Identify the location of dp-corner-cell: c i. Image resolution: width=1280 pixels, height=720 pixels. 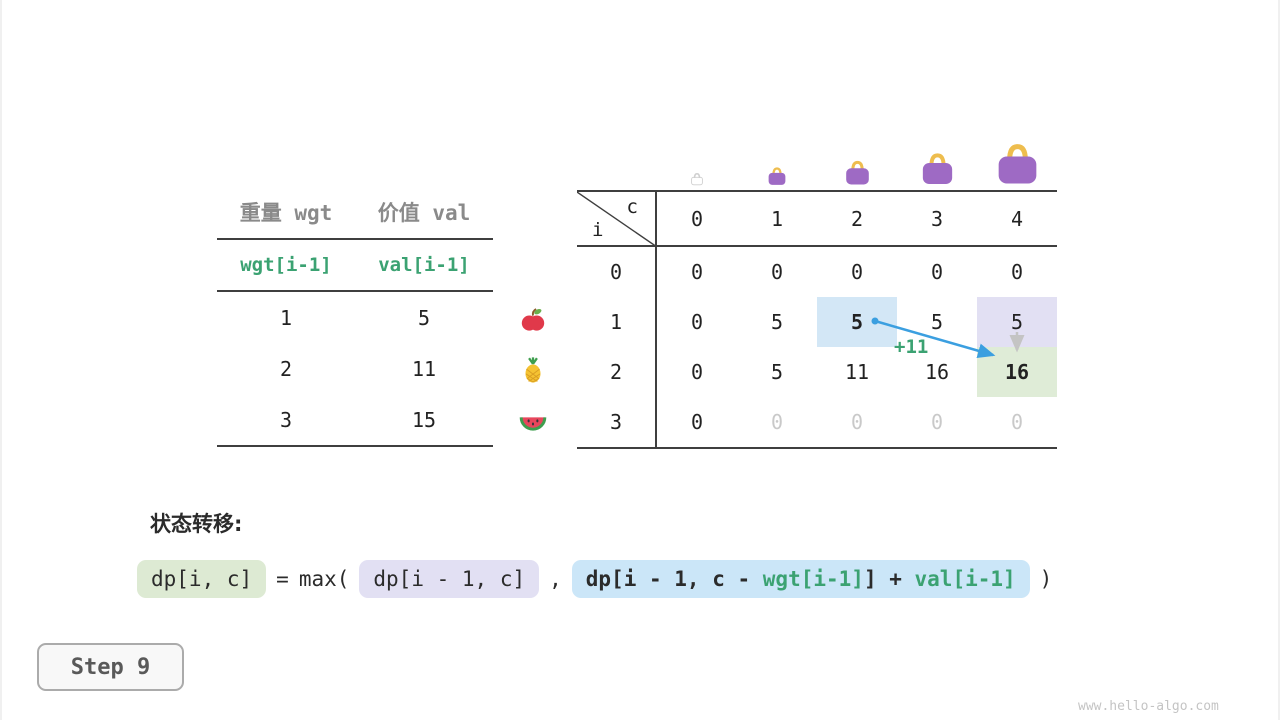
(617, 218).